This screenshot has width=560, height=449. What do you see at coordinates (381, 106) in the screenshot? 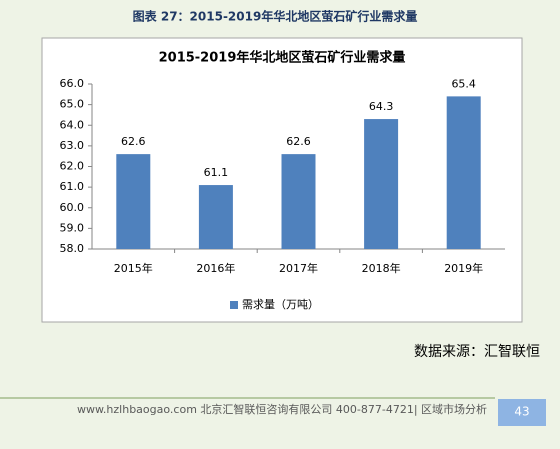
I see `value-label: 64.3` at bounding box center [381, 106].